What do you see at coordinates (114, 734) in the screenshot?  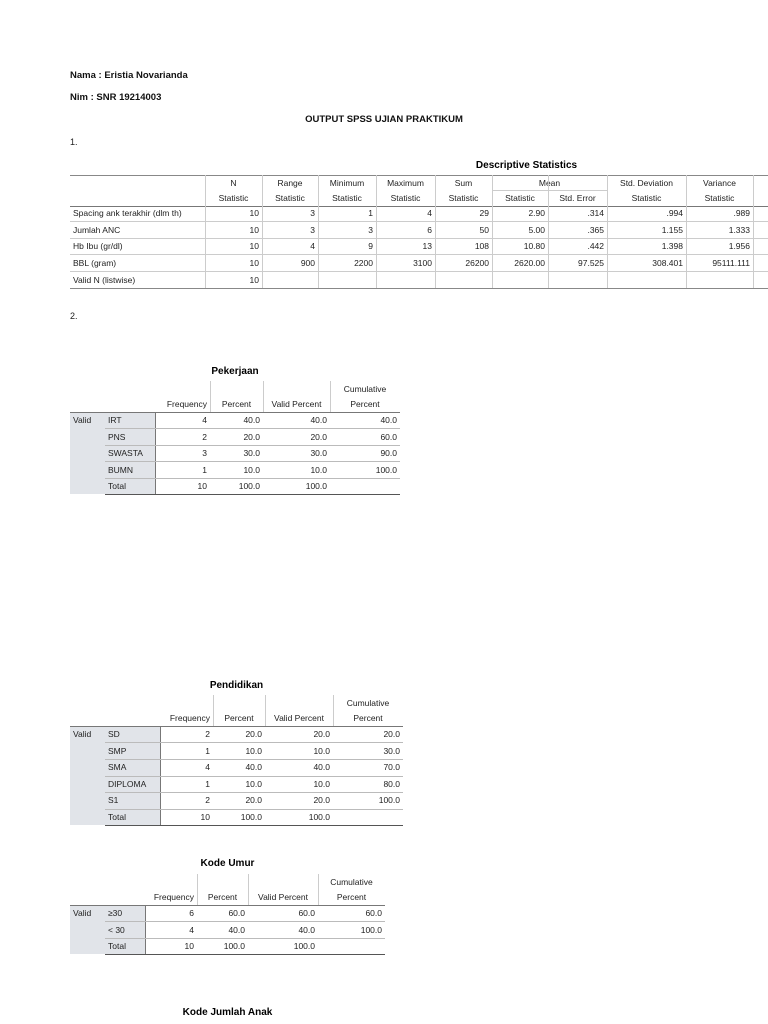 I see `row-label: SD` at bounding box center [114, 734].